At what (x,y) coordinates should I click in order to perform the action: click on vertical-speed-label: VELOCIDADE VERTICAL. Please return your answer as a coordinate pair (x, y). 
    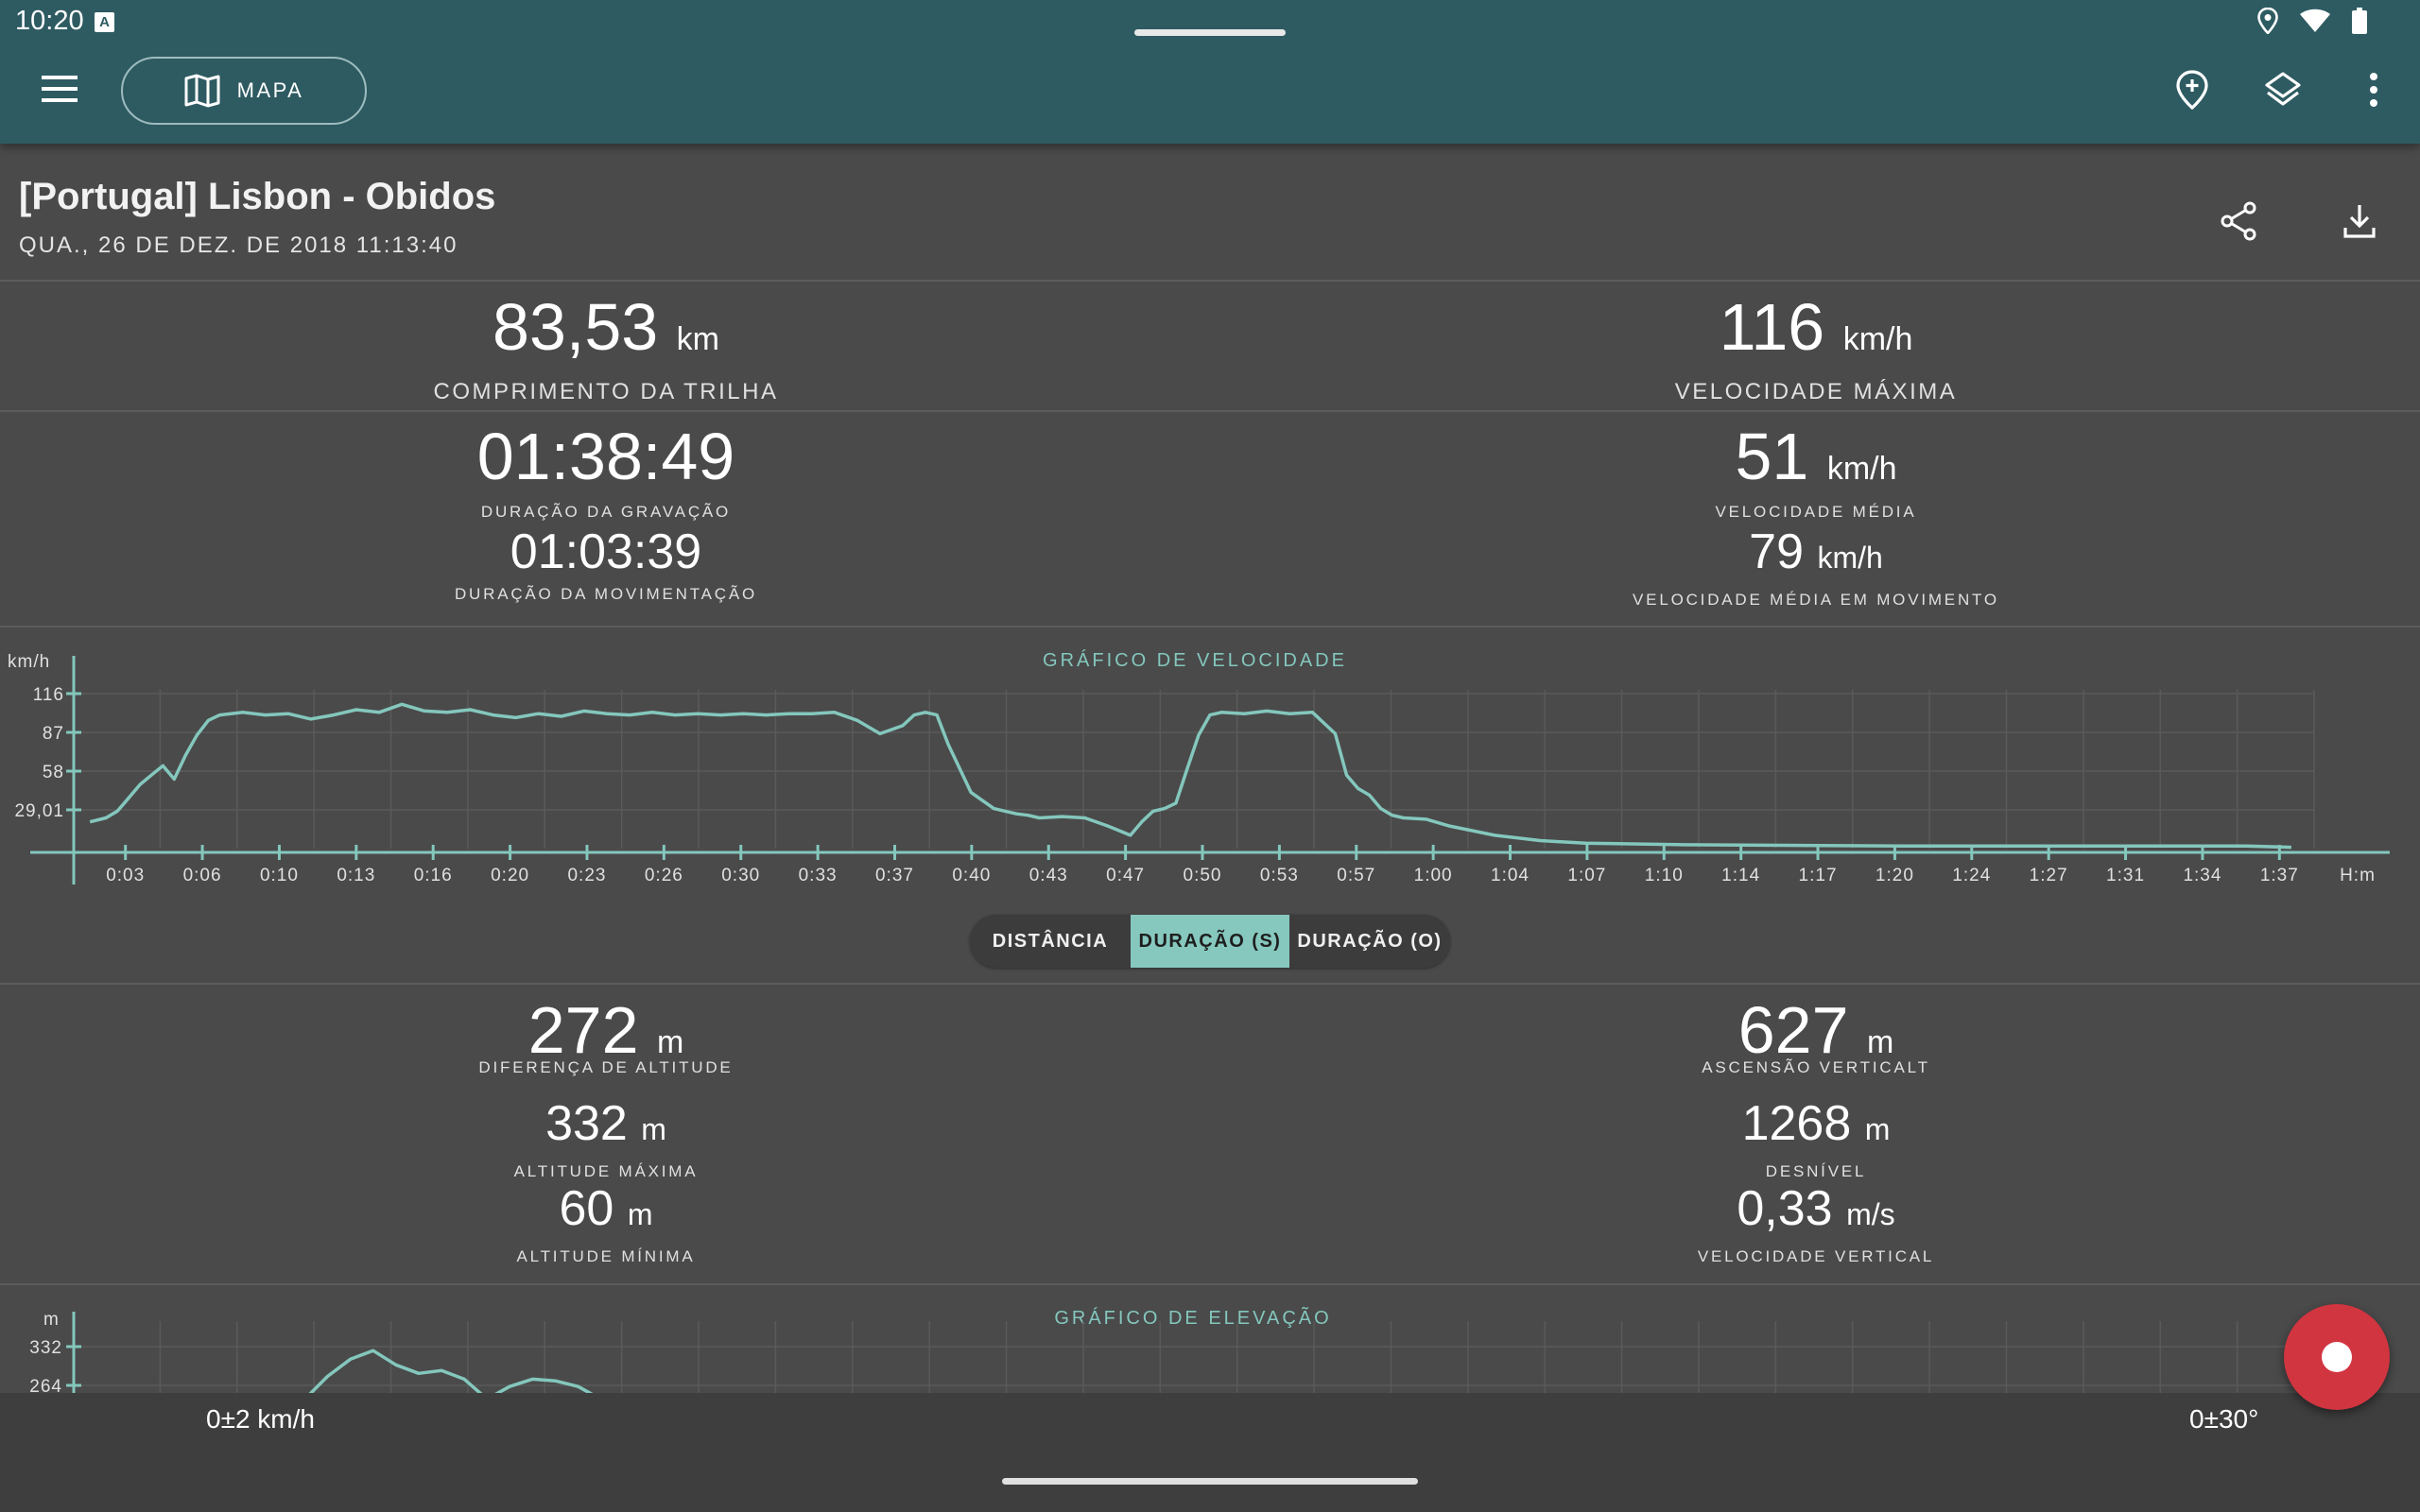
    Looking at the image, I should click on (1816, 1256).